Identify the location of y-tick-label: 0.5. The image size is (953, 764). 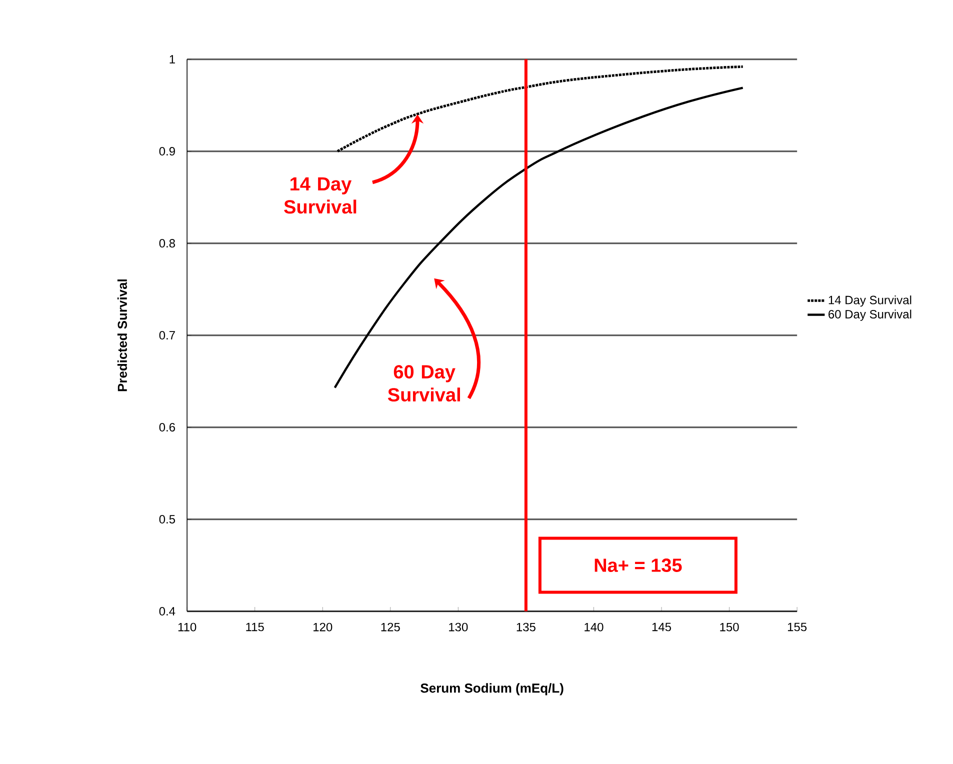
(167, 519).